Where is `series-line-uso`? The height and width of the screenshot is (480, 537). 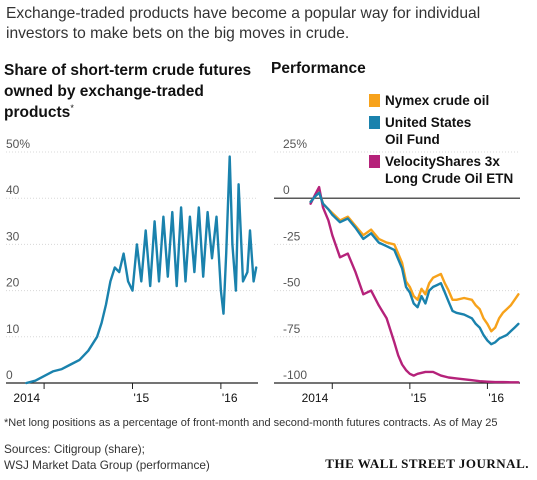 series-line-uso is located at coordinates (414, 268).